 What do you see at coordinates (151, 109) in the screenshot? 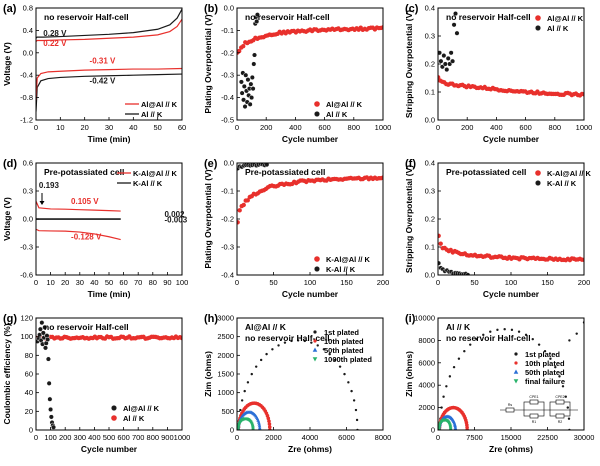
I see `legend: Al@Al // KAl // K` at bounding box center [151, 109].